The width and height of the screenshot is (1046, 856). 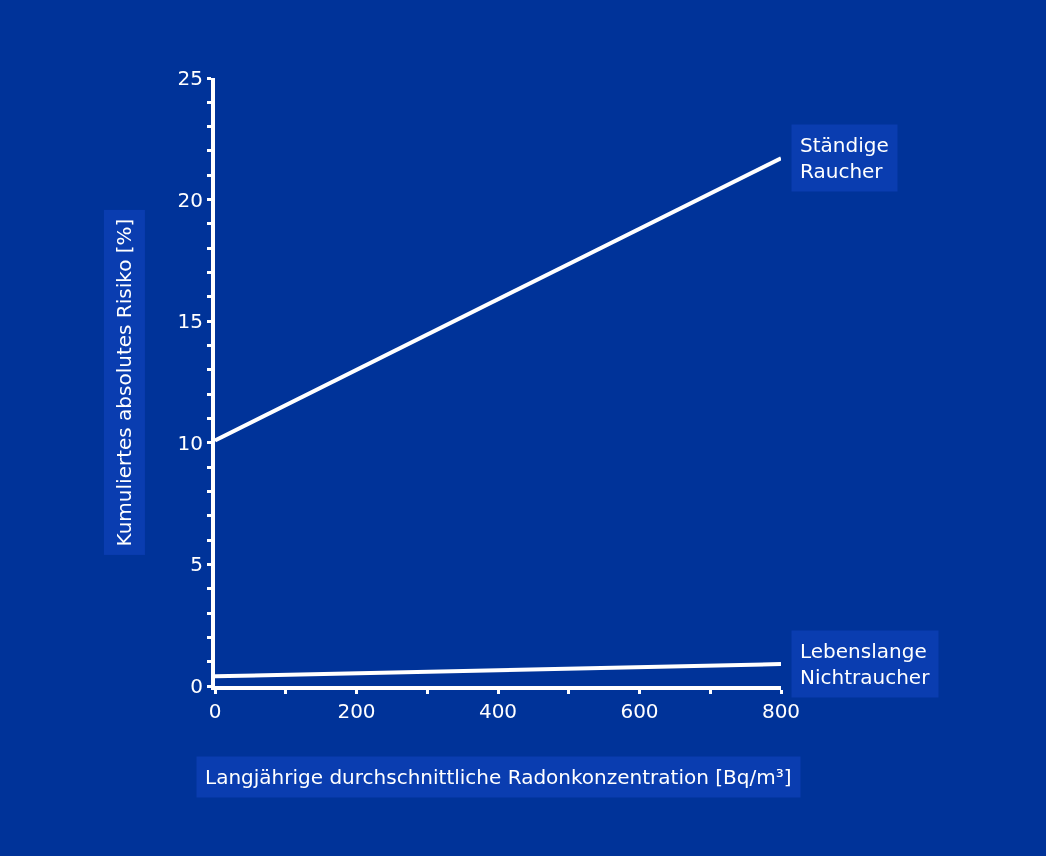 I want to click on x-tick-label: 400, so click(x=498, y=711).